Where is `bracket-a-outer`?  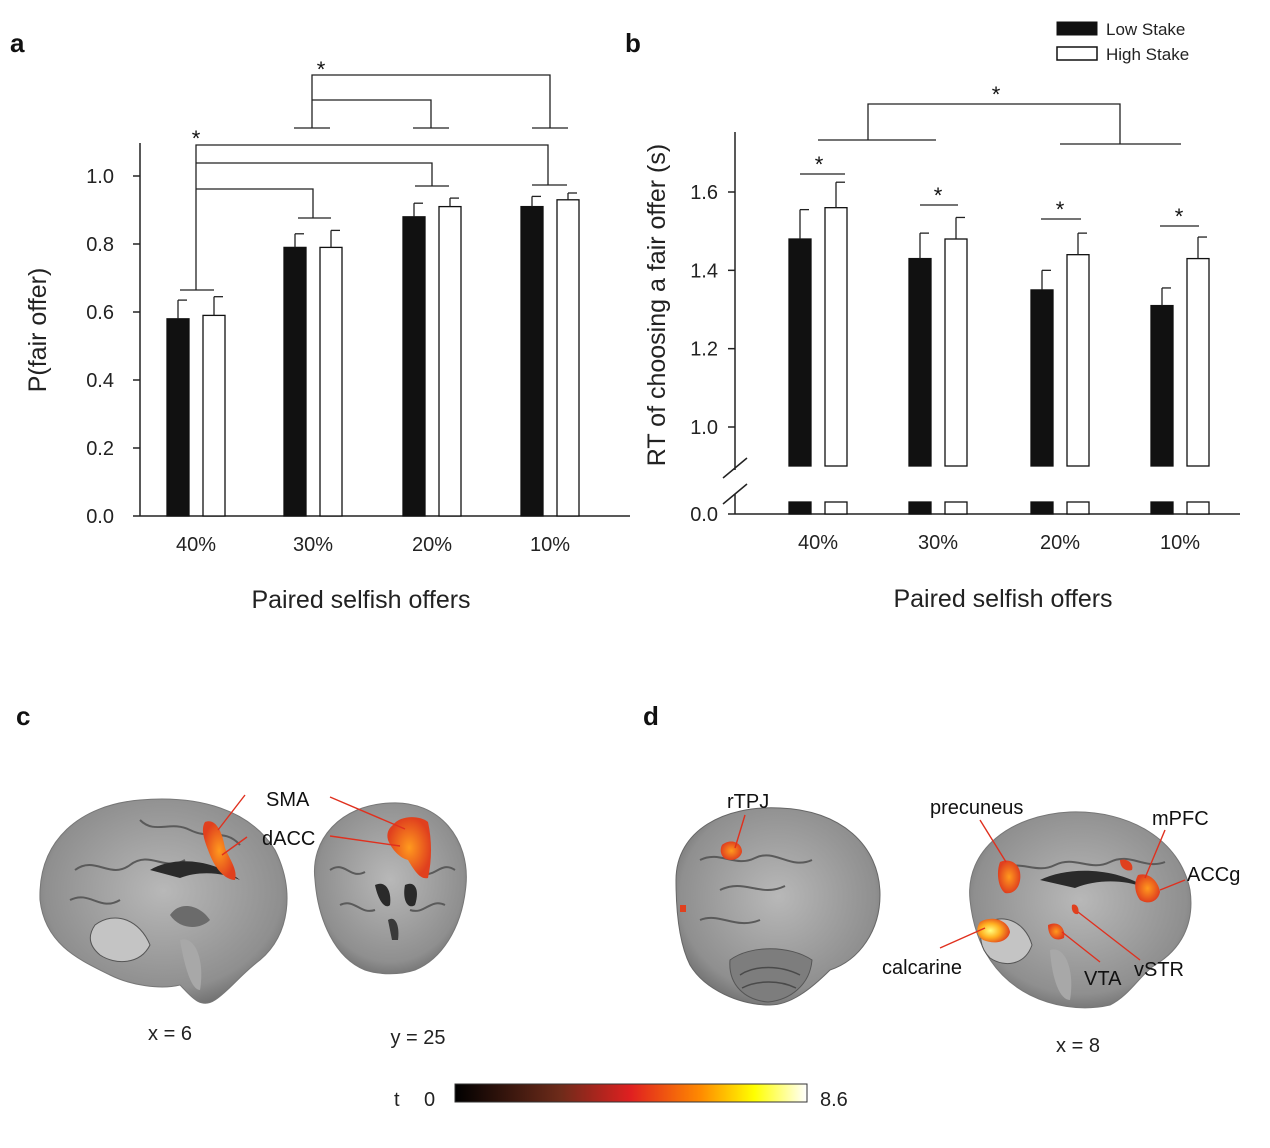
bracket-a-outer is located at coordinates (372, 217).